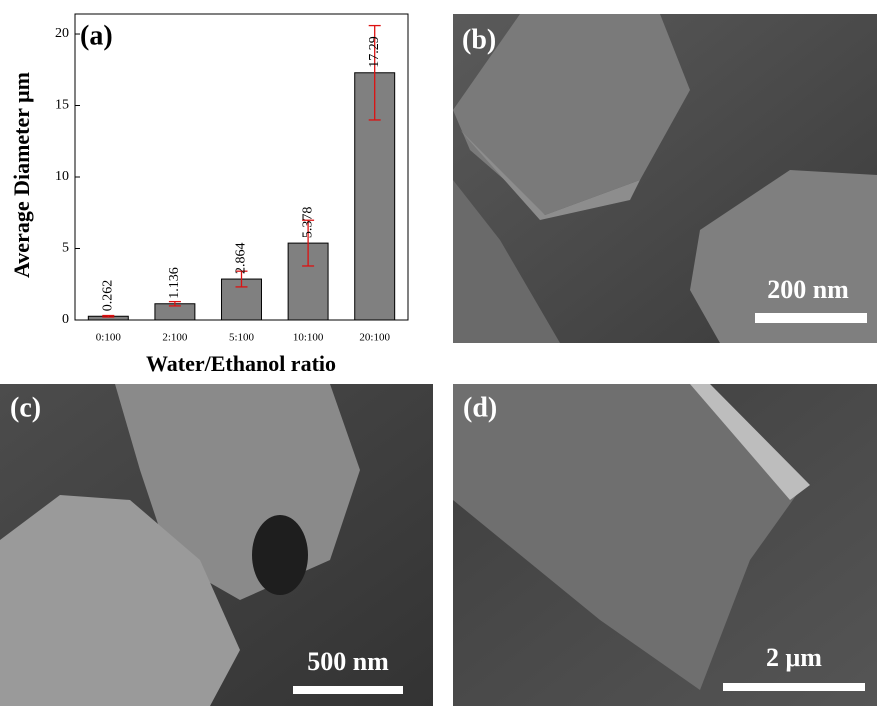 This screenshot has height=706, width=877. Describe the element at coordinates (109, 338) in the screenshot. I see `x-tick-label: 0:100` at that location.